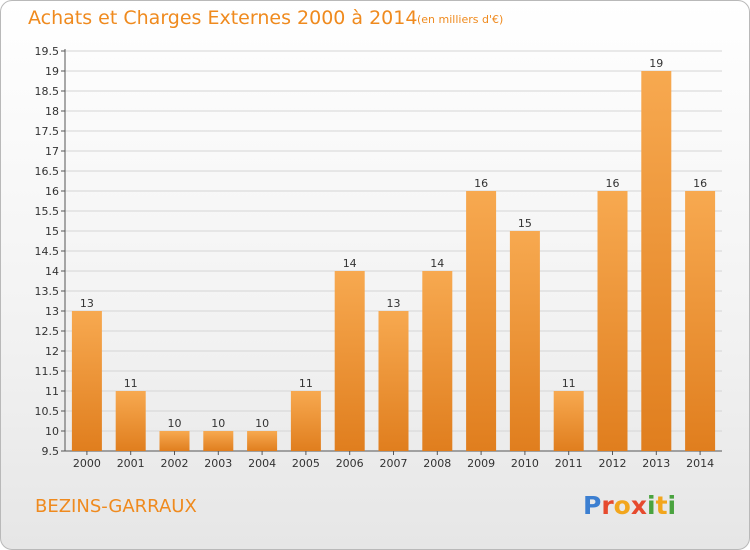 Image resolution: width=750 pixels, height=550 pixels. I want to click on y-tick-label: 18.5, so click(47, 91).